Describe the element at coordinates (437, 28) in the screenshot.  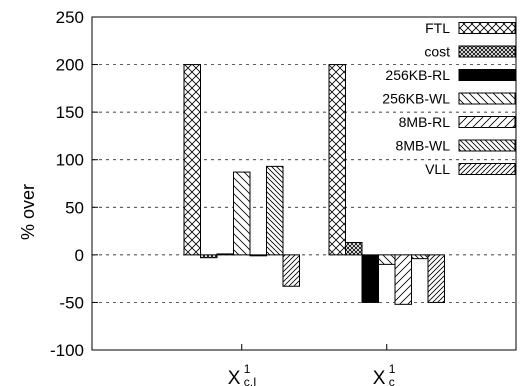
I see `legend-label: FTL` at that location.